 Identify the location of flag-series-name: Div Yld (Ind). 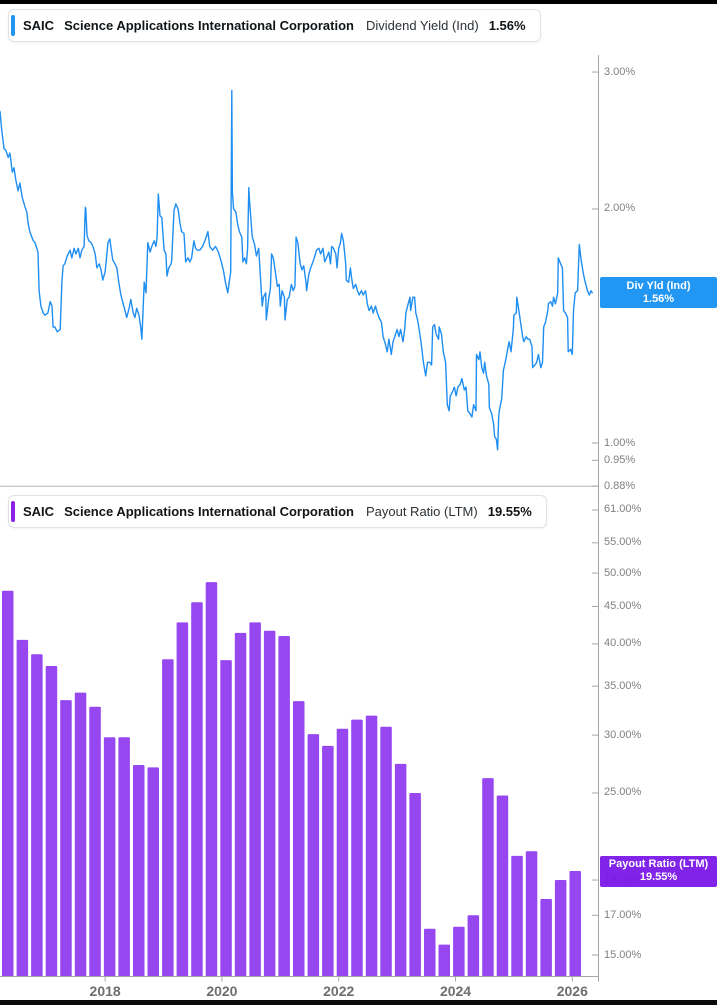
(658, 285).